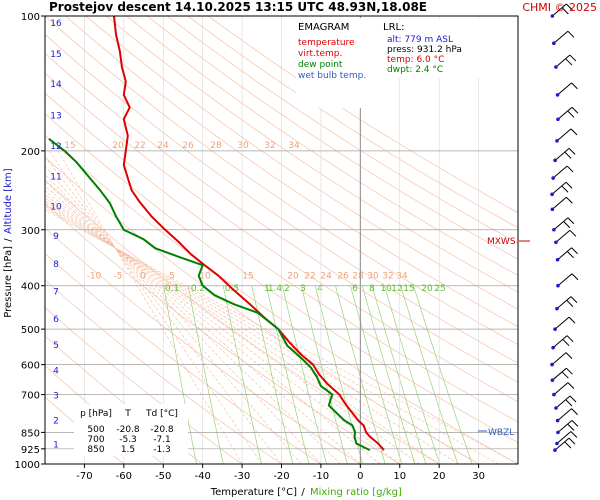 The width and height of the screenshot is (600, 500). I want to click on moist-adiabat-label: 20, so click(293, 277).